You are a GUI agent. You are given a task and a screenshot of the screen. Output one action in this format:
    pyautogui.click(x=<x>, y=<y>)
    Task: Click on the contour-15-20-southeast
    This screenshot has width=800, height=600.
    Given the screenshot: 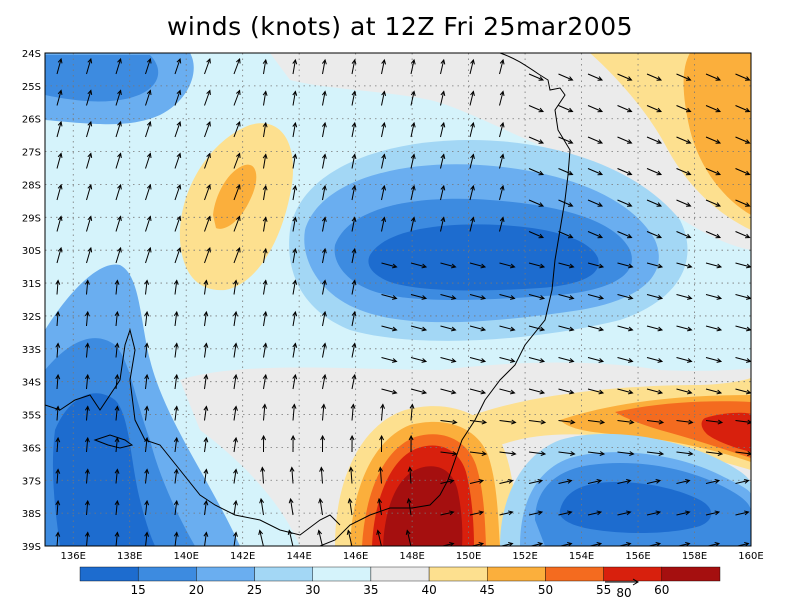 What is the action you would take?
    pyautogui.click(x=635, y=508)
    